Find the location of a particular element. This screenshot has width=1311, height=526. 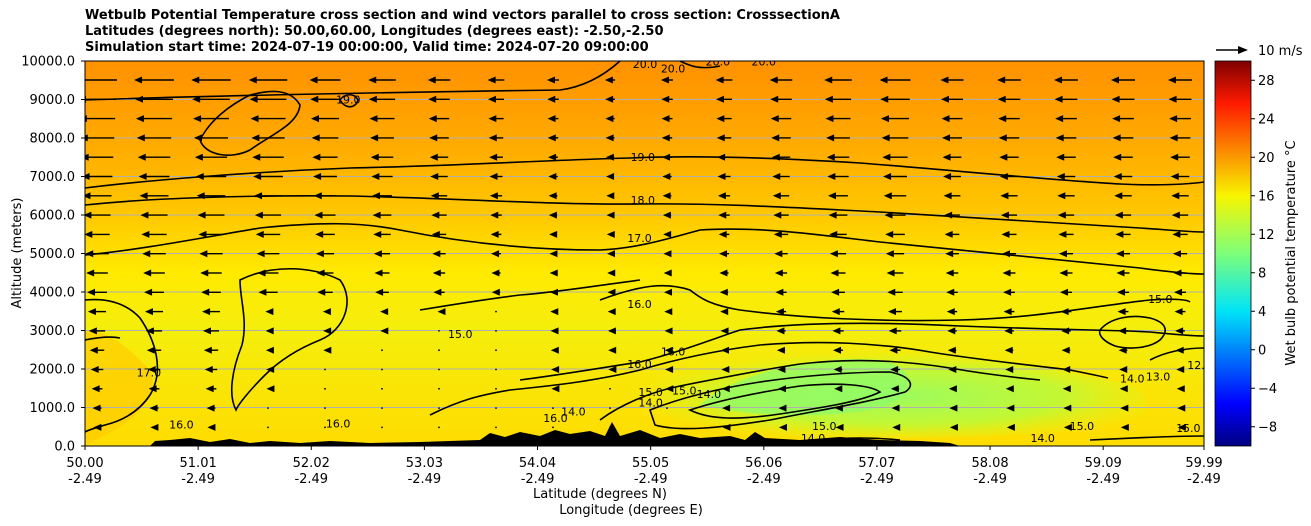

contour-label-1: 20.0 is located at coordinates (673, 69).